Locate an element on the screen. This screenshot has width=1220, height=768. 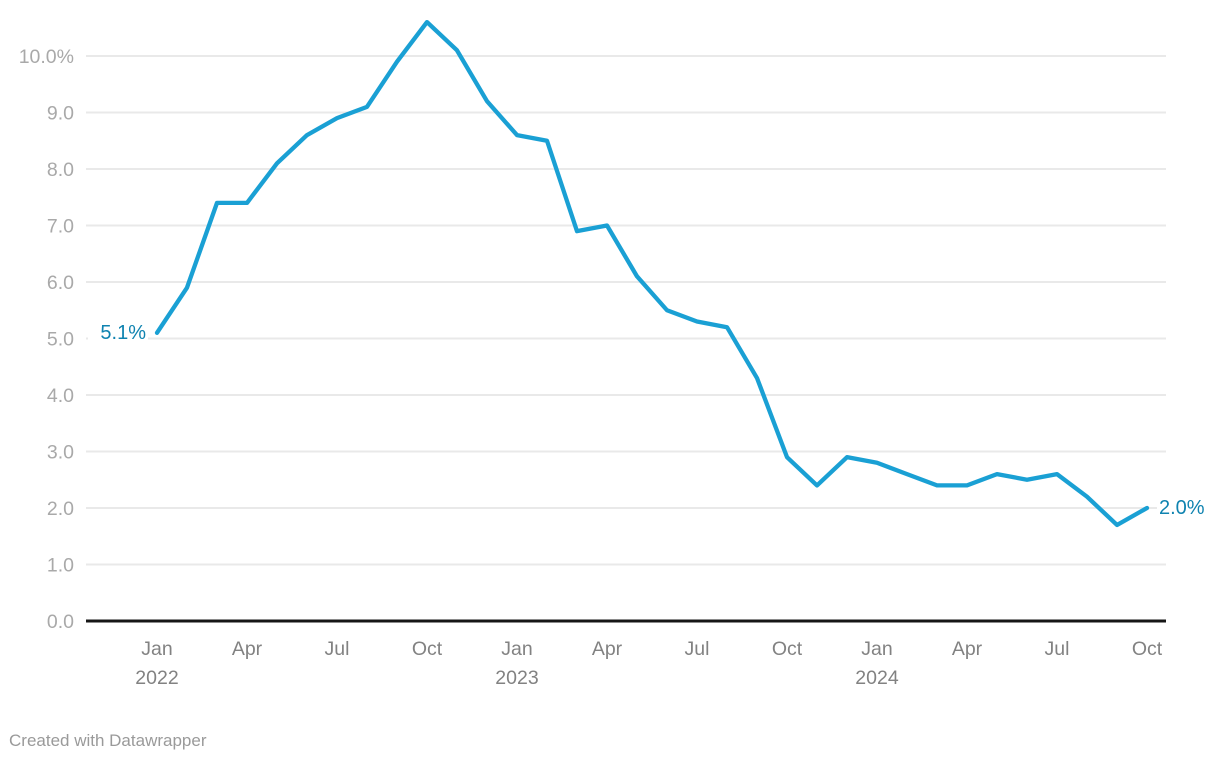
y-axis-tick-label: 3.0 is located at coordinates (60, 453).